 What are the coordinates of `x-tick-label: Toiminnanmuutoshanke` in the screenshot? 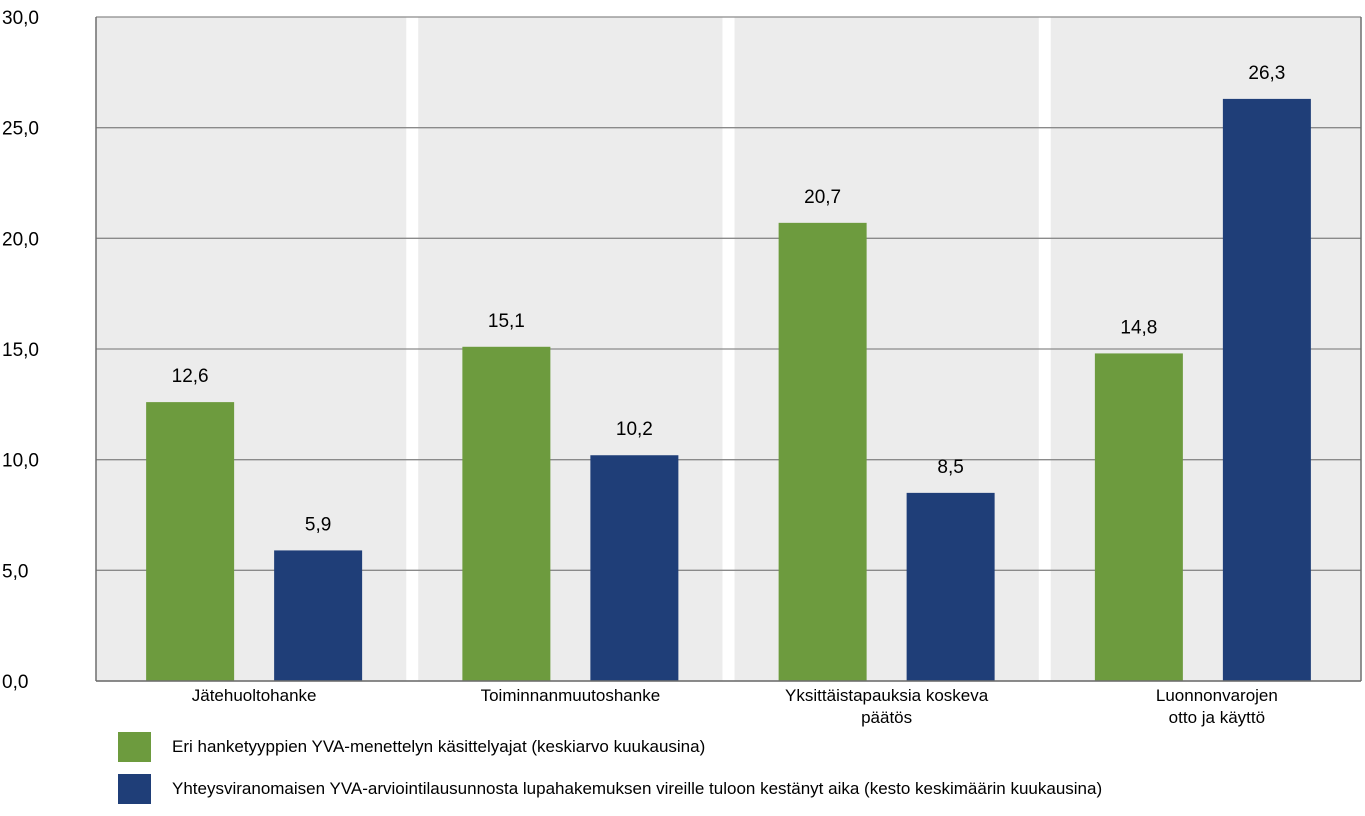 It's located at (571, 695).